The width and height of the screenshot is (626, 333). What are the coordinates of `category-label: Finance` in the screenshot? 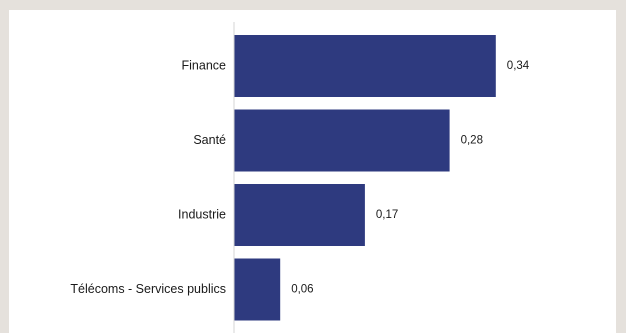 It's located at (204, 65).